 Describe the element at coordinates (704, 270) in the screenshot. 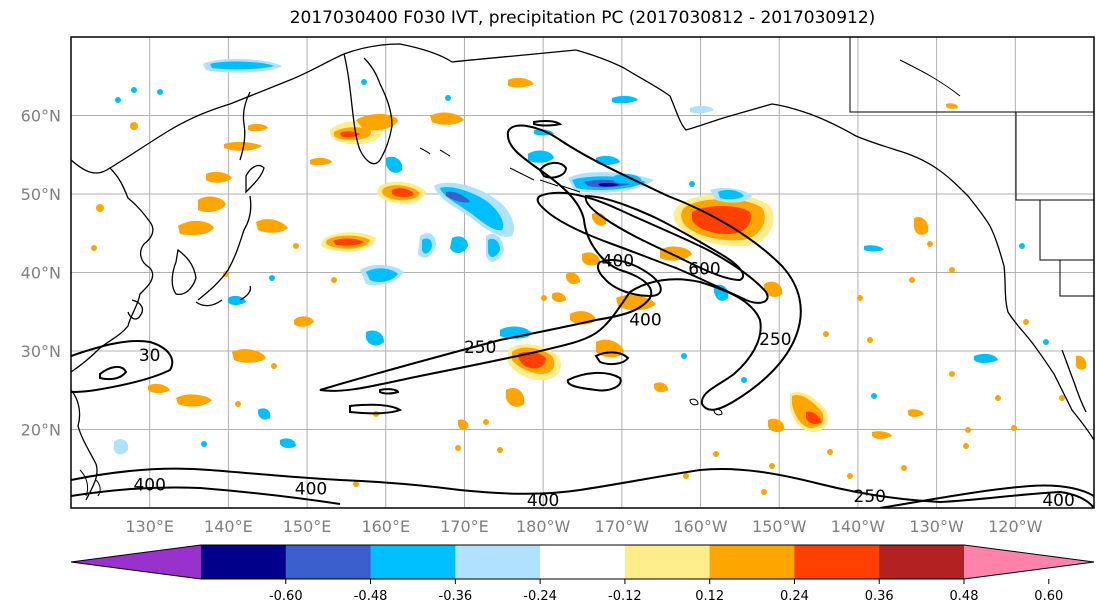

I see `ivt-contour-label: 600` at that location.